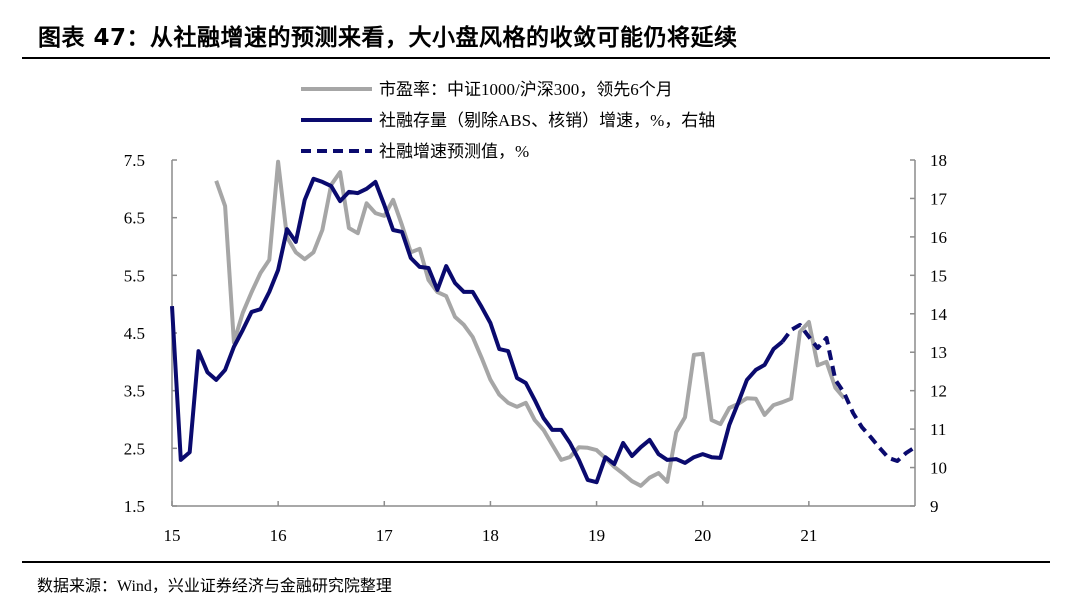 This screenshot has height=616, width=1065. What do you see at coordinates (702, 535) in the screenshot?
I see `x-axis-tick-label: 20` at bounding box center [702, 535].